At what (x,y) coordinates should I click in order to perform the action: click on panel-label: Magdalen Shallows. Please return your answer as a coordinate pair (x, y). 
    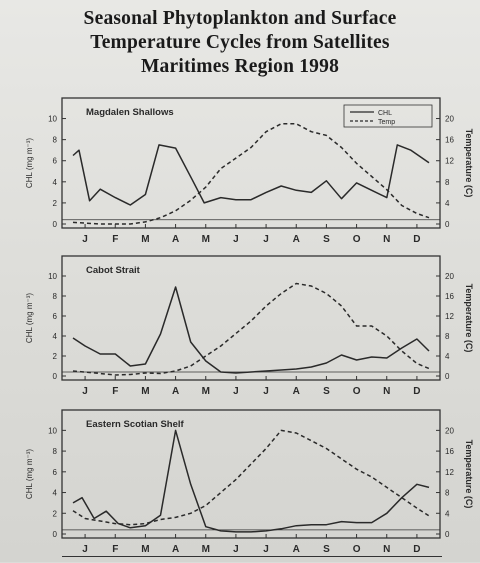
    Looking at the image, I should click on (130, 112).